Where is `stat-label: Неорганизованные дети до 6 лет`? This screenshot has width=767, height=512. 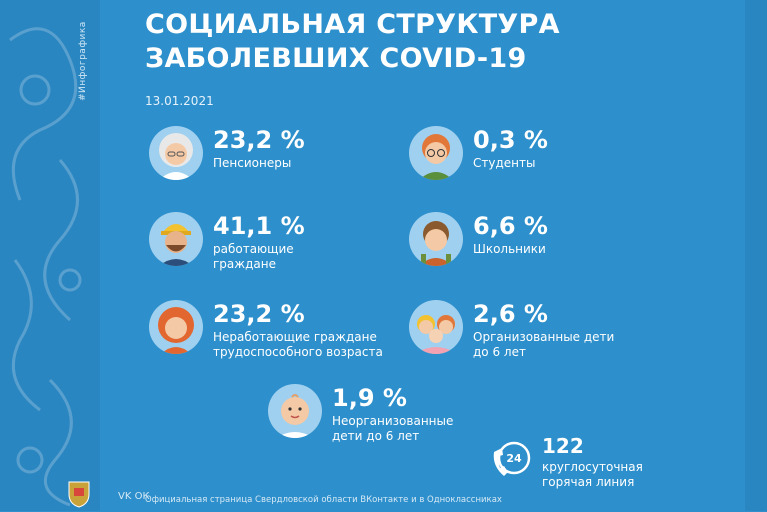 stat-label: Неорганизованные дети до 6 лет is located at coordinates (393, 428).